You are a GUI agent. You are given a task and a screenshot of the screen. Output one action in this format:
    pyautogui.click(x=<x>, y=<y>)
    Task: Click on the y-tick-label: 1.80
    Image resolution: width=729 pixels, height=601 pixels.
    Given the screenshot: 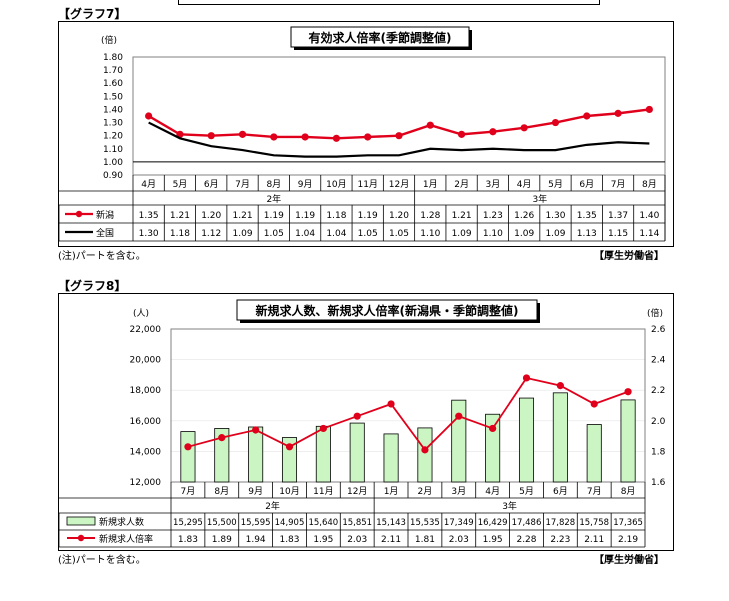 What is the action you would take?
    pyautogui.click(x=113, y=58)
    